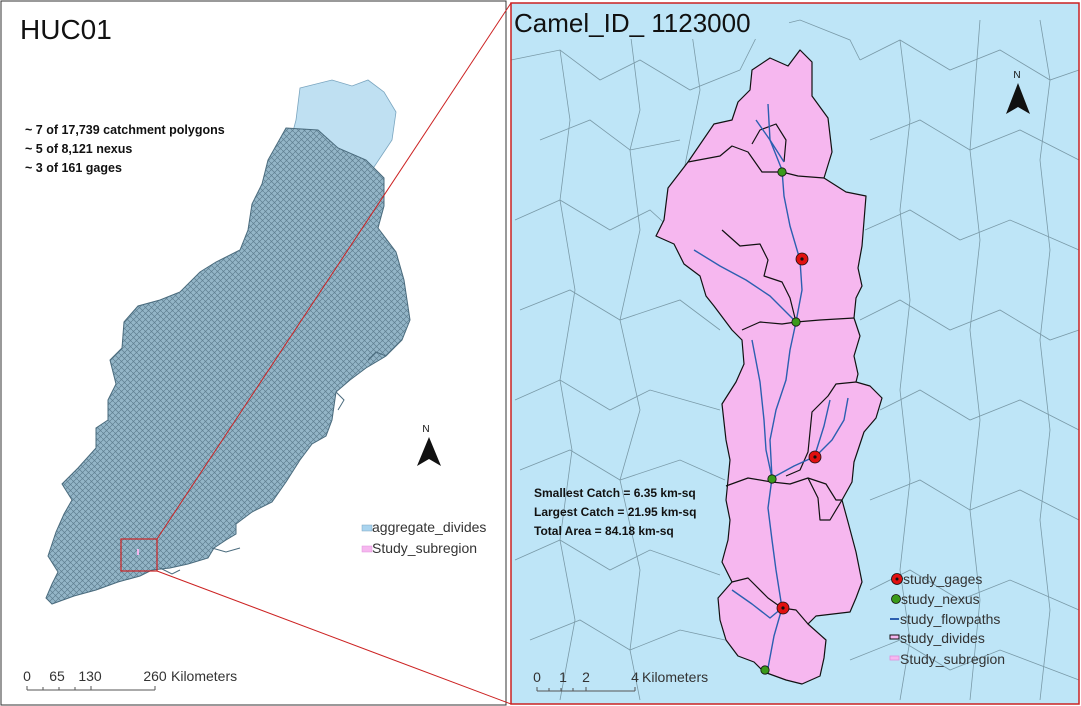  What do you see at coordinates (632, 23) in the screenshot?
I see `right-panel-title: Camel_ID_ 1123000` at bounding box center [632, 23].